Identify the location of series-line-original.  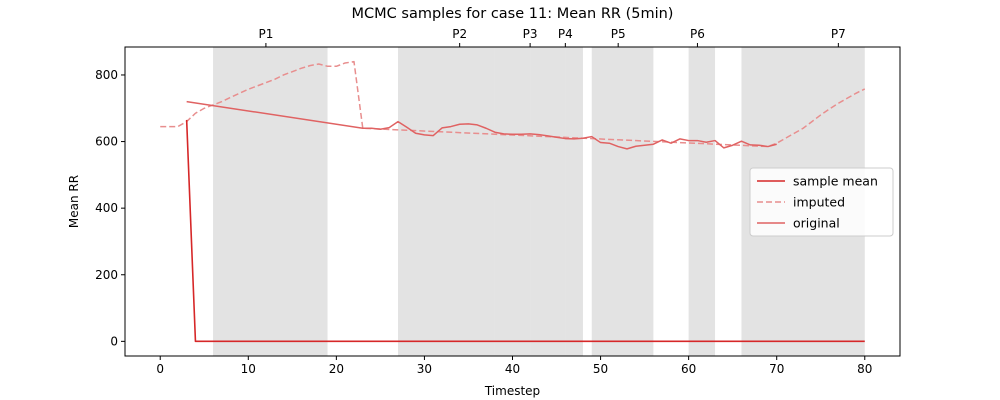
(481, 125).